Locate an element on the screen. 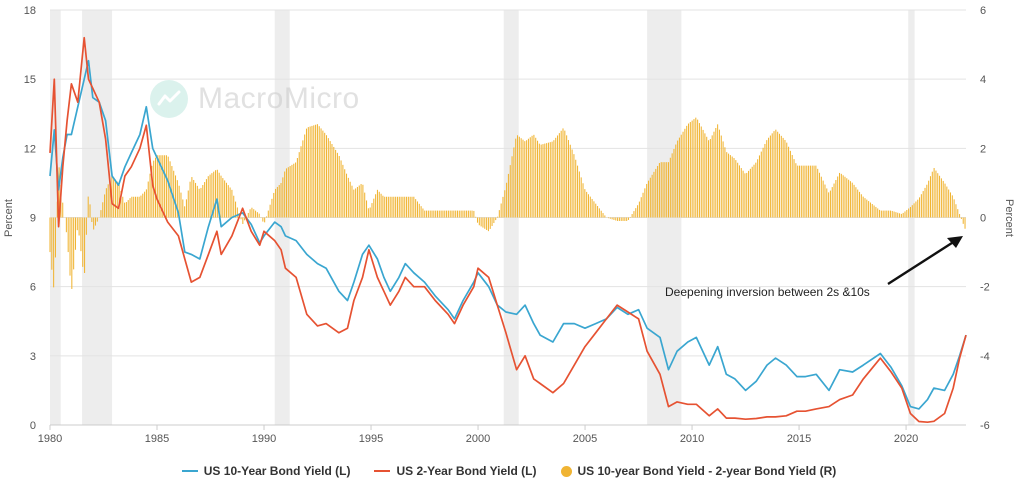 This screenshot has width=1018, height=487. left-tick-label: 0 is located at coordinates (33, 426).